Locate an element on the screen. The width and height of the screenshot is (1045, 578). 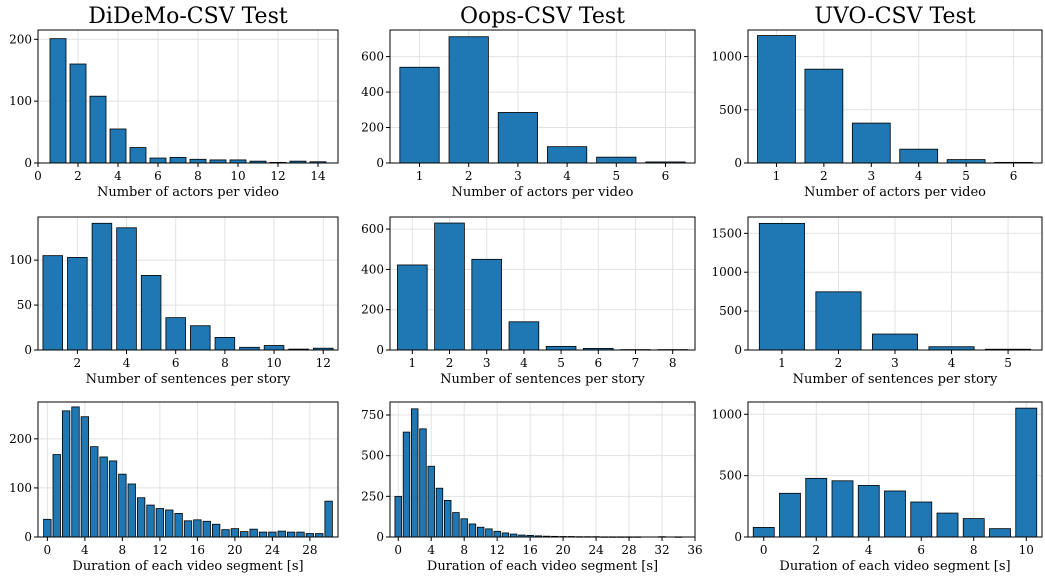
y-tick-label: 1000 is located at coordinates (726, 414).